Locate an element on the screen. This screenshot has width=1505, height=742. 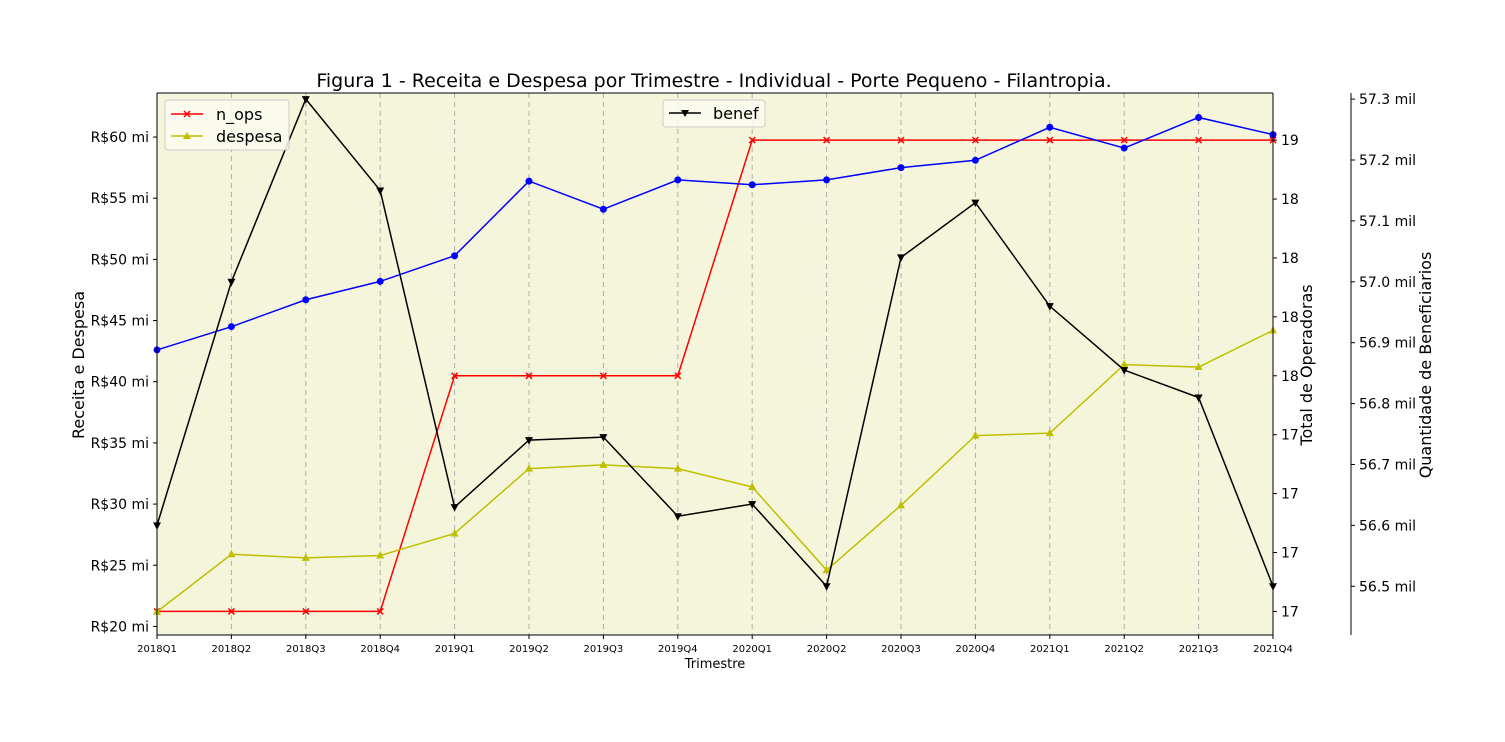
x-tick-label: 2020Q4 is located at coordinates (976, 649).